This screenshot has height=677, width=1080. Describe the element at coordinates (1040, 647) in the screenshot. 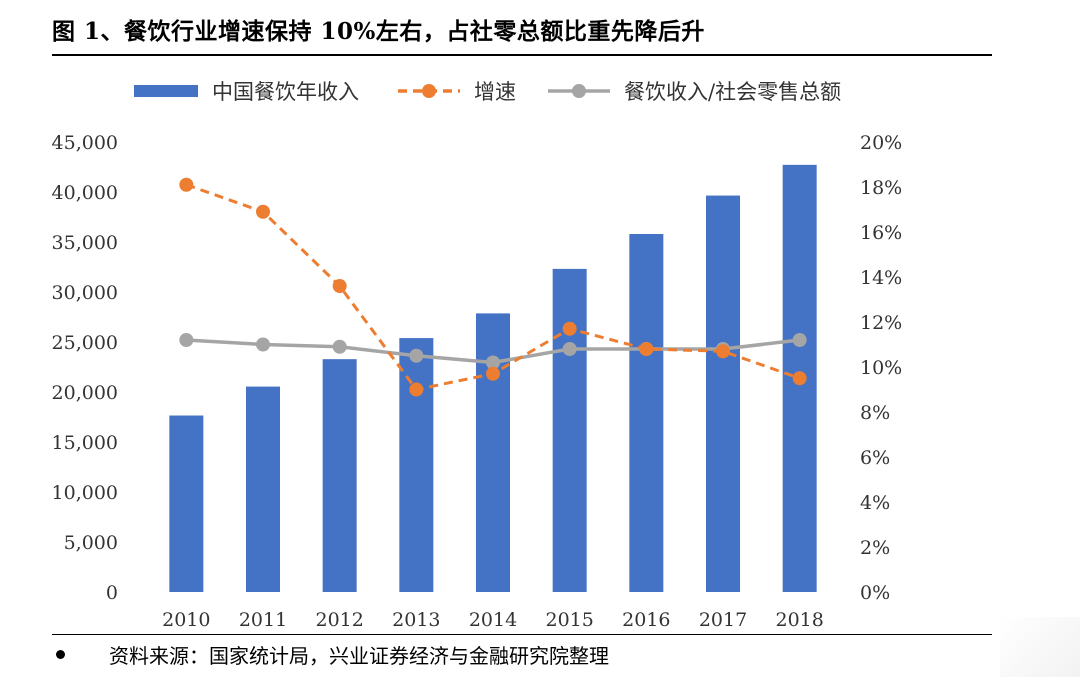

I see `corner-shade` at that location.